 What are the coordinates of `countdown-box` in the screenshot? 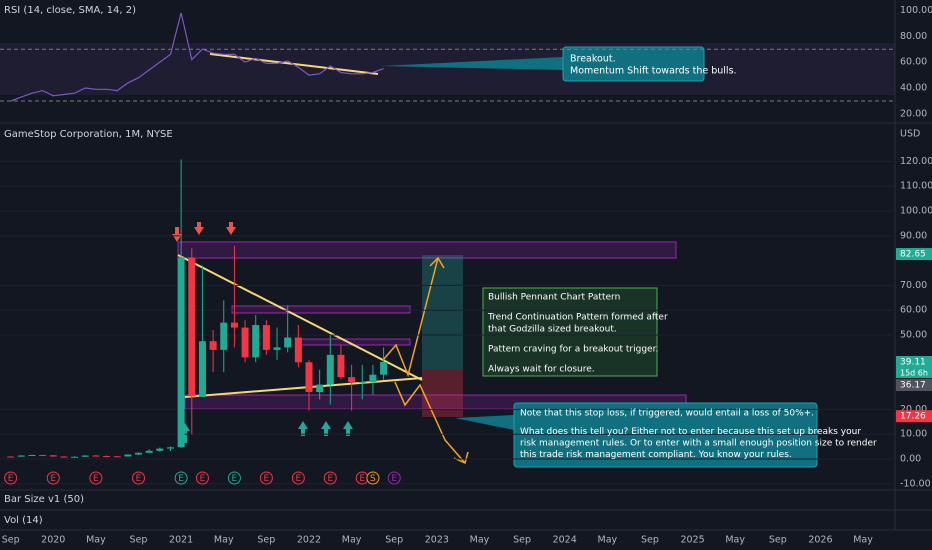 It's located at (914, 373).